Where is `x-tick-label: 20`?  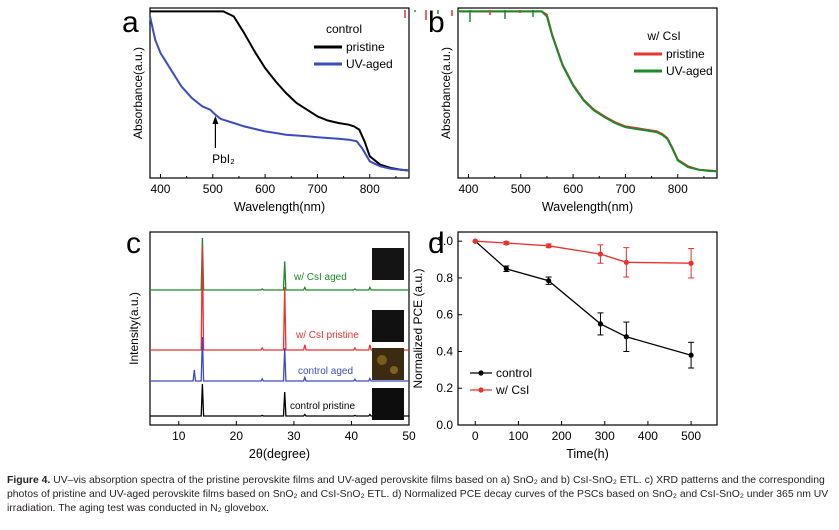 x-tick-label: 20 is located at coordinates (237, 436).